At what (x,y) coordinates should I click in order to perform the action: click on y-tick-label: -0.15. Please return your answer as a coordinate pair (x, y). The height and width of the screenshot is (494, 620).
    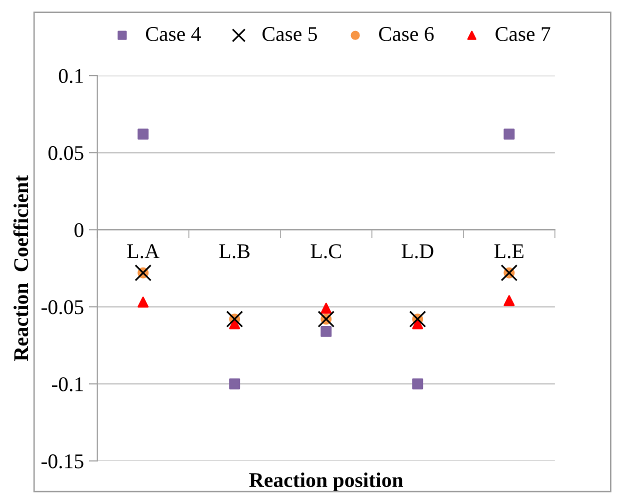
    Looking at the image, I should click on (63, 461).